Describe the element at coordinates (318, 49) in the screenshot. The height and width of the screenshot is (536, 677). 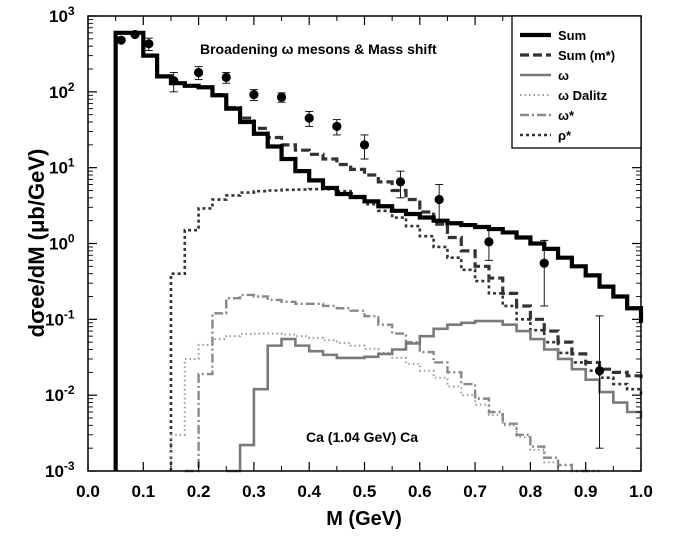
I see `chart-title: Broadening ω mesons & Mass shift` at that location.